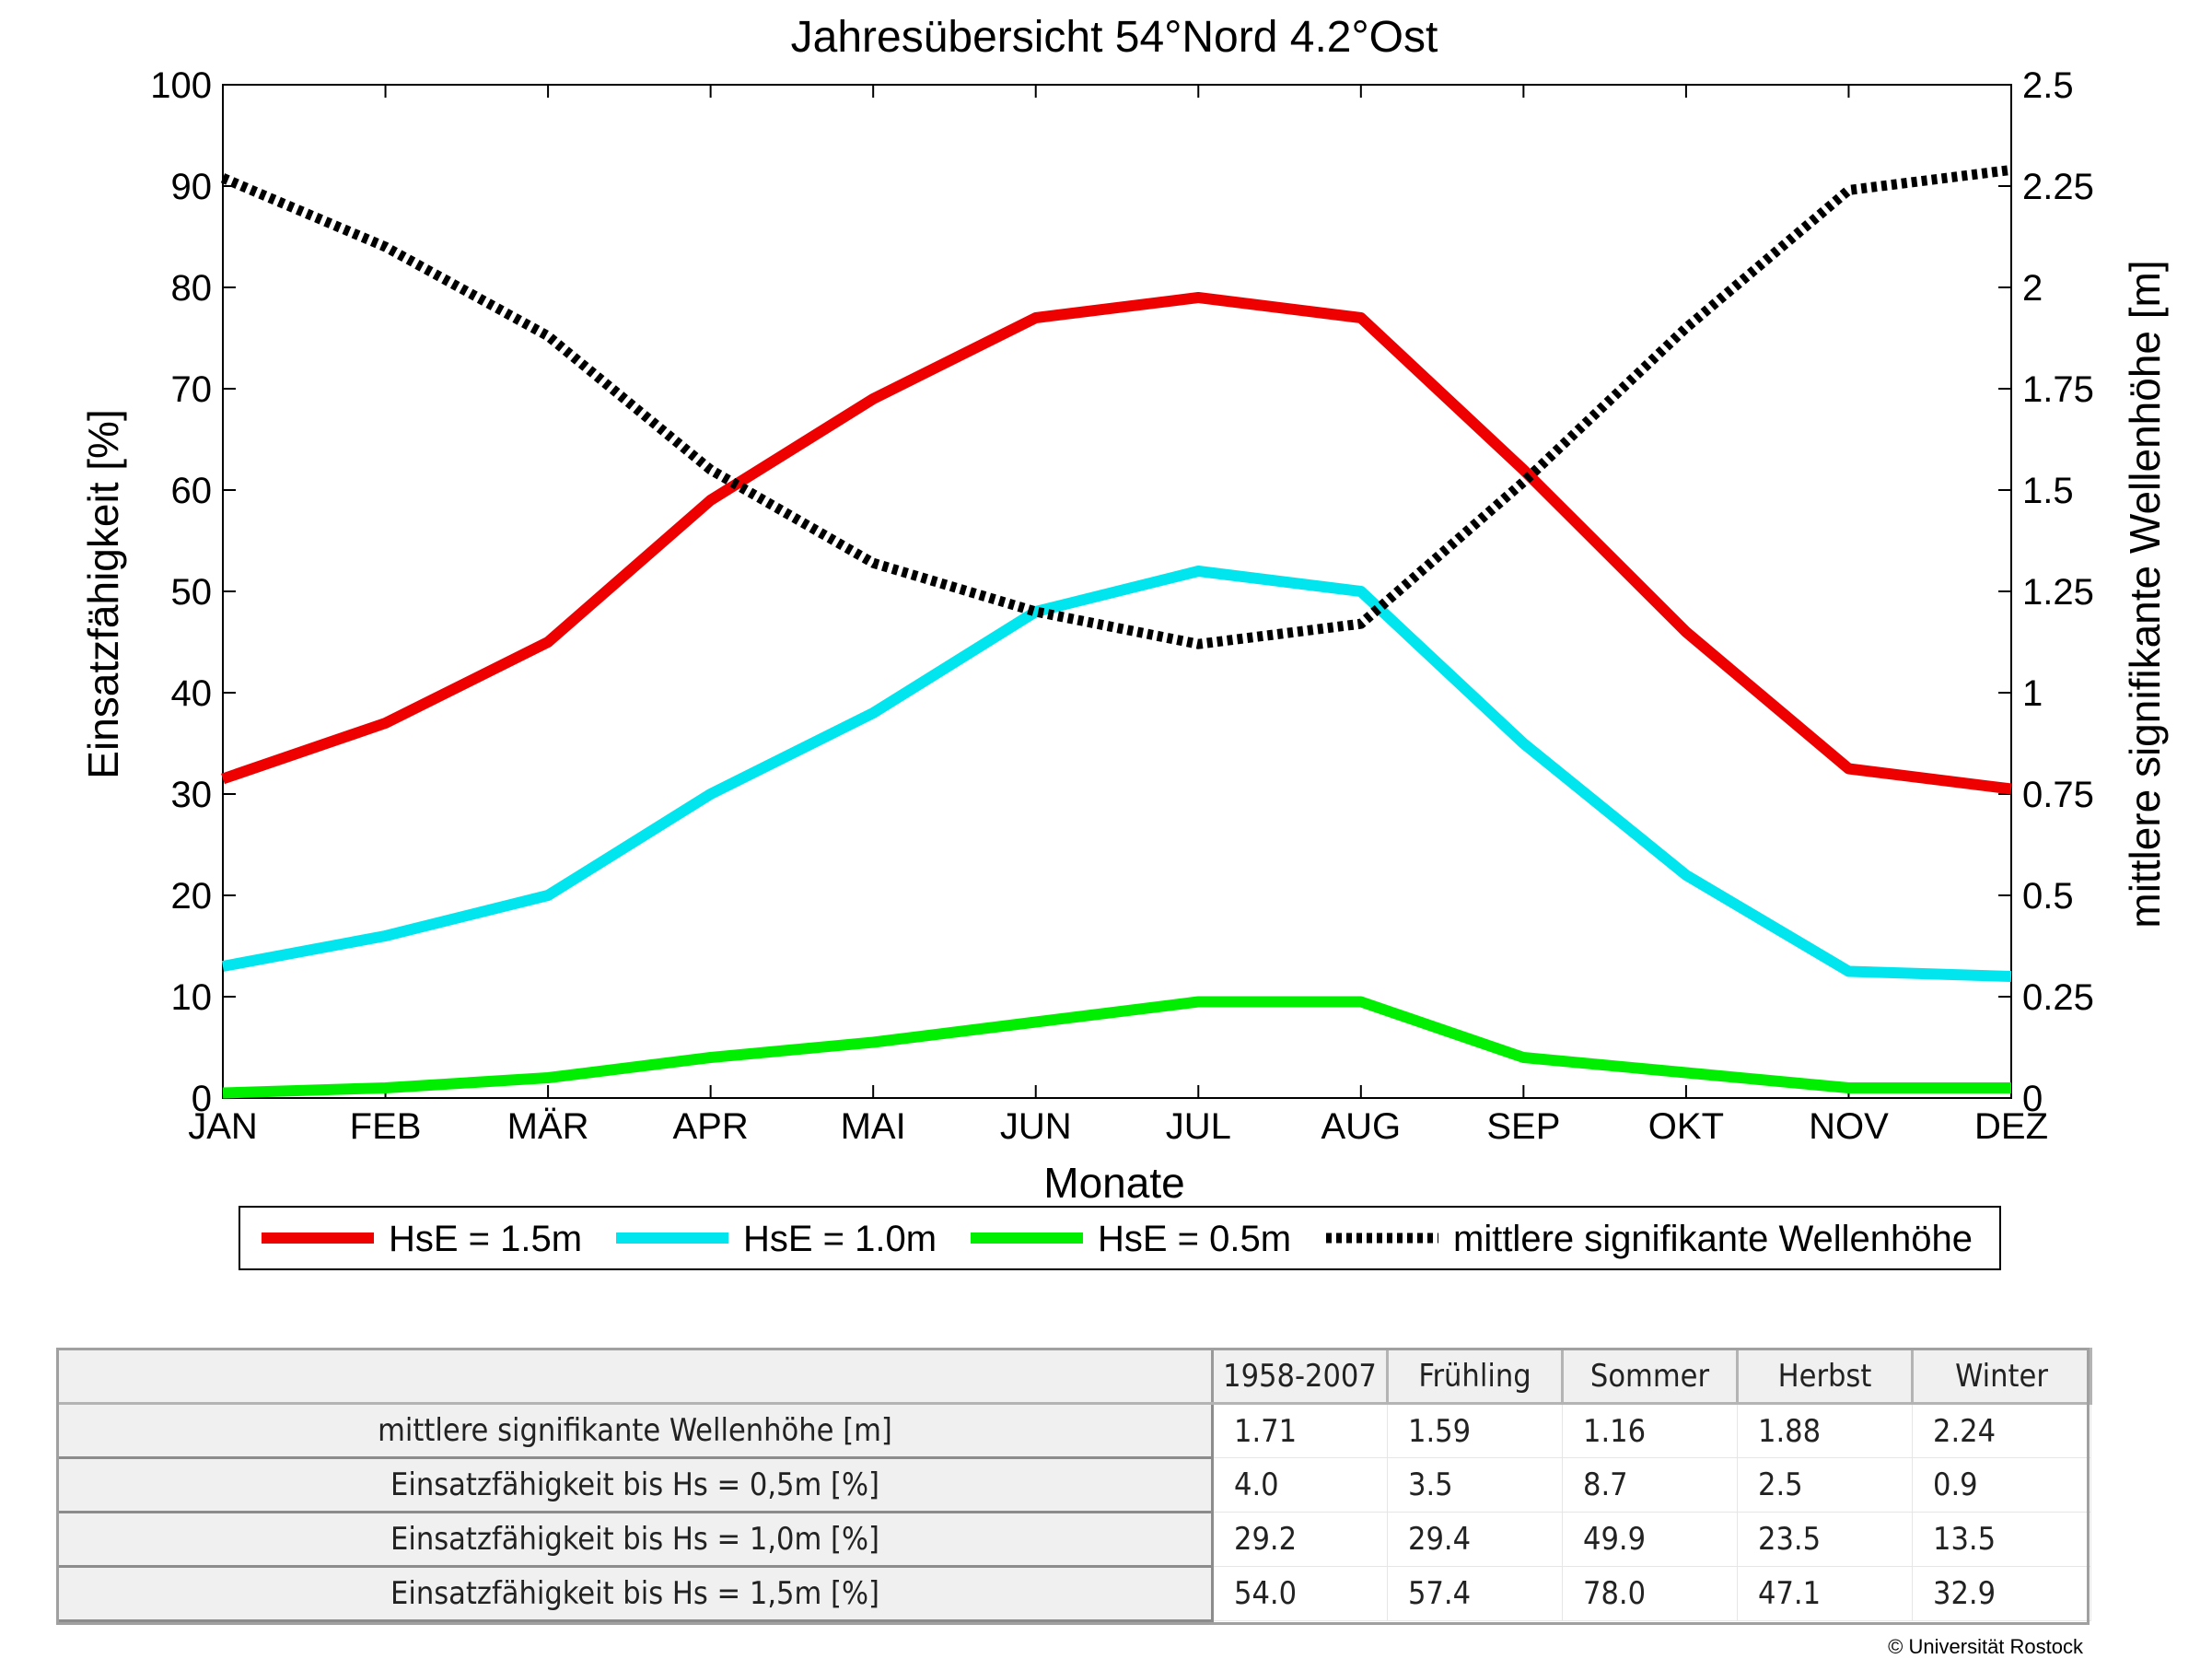 The image size is (2212, 1659). I want to click on y2-axis-label: mittlere signifikante Wellenhöhe [m], so click(2145, 594).